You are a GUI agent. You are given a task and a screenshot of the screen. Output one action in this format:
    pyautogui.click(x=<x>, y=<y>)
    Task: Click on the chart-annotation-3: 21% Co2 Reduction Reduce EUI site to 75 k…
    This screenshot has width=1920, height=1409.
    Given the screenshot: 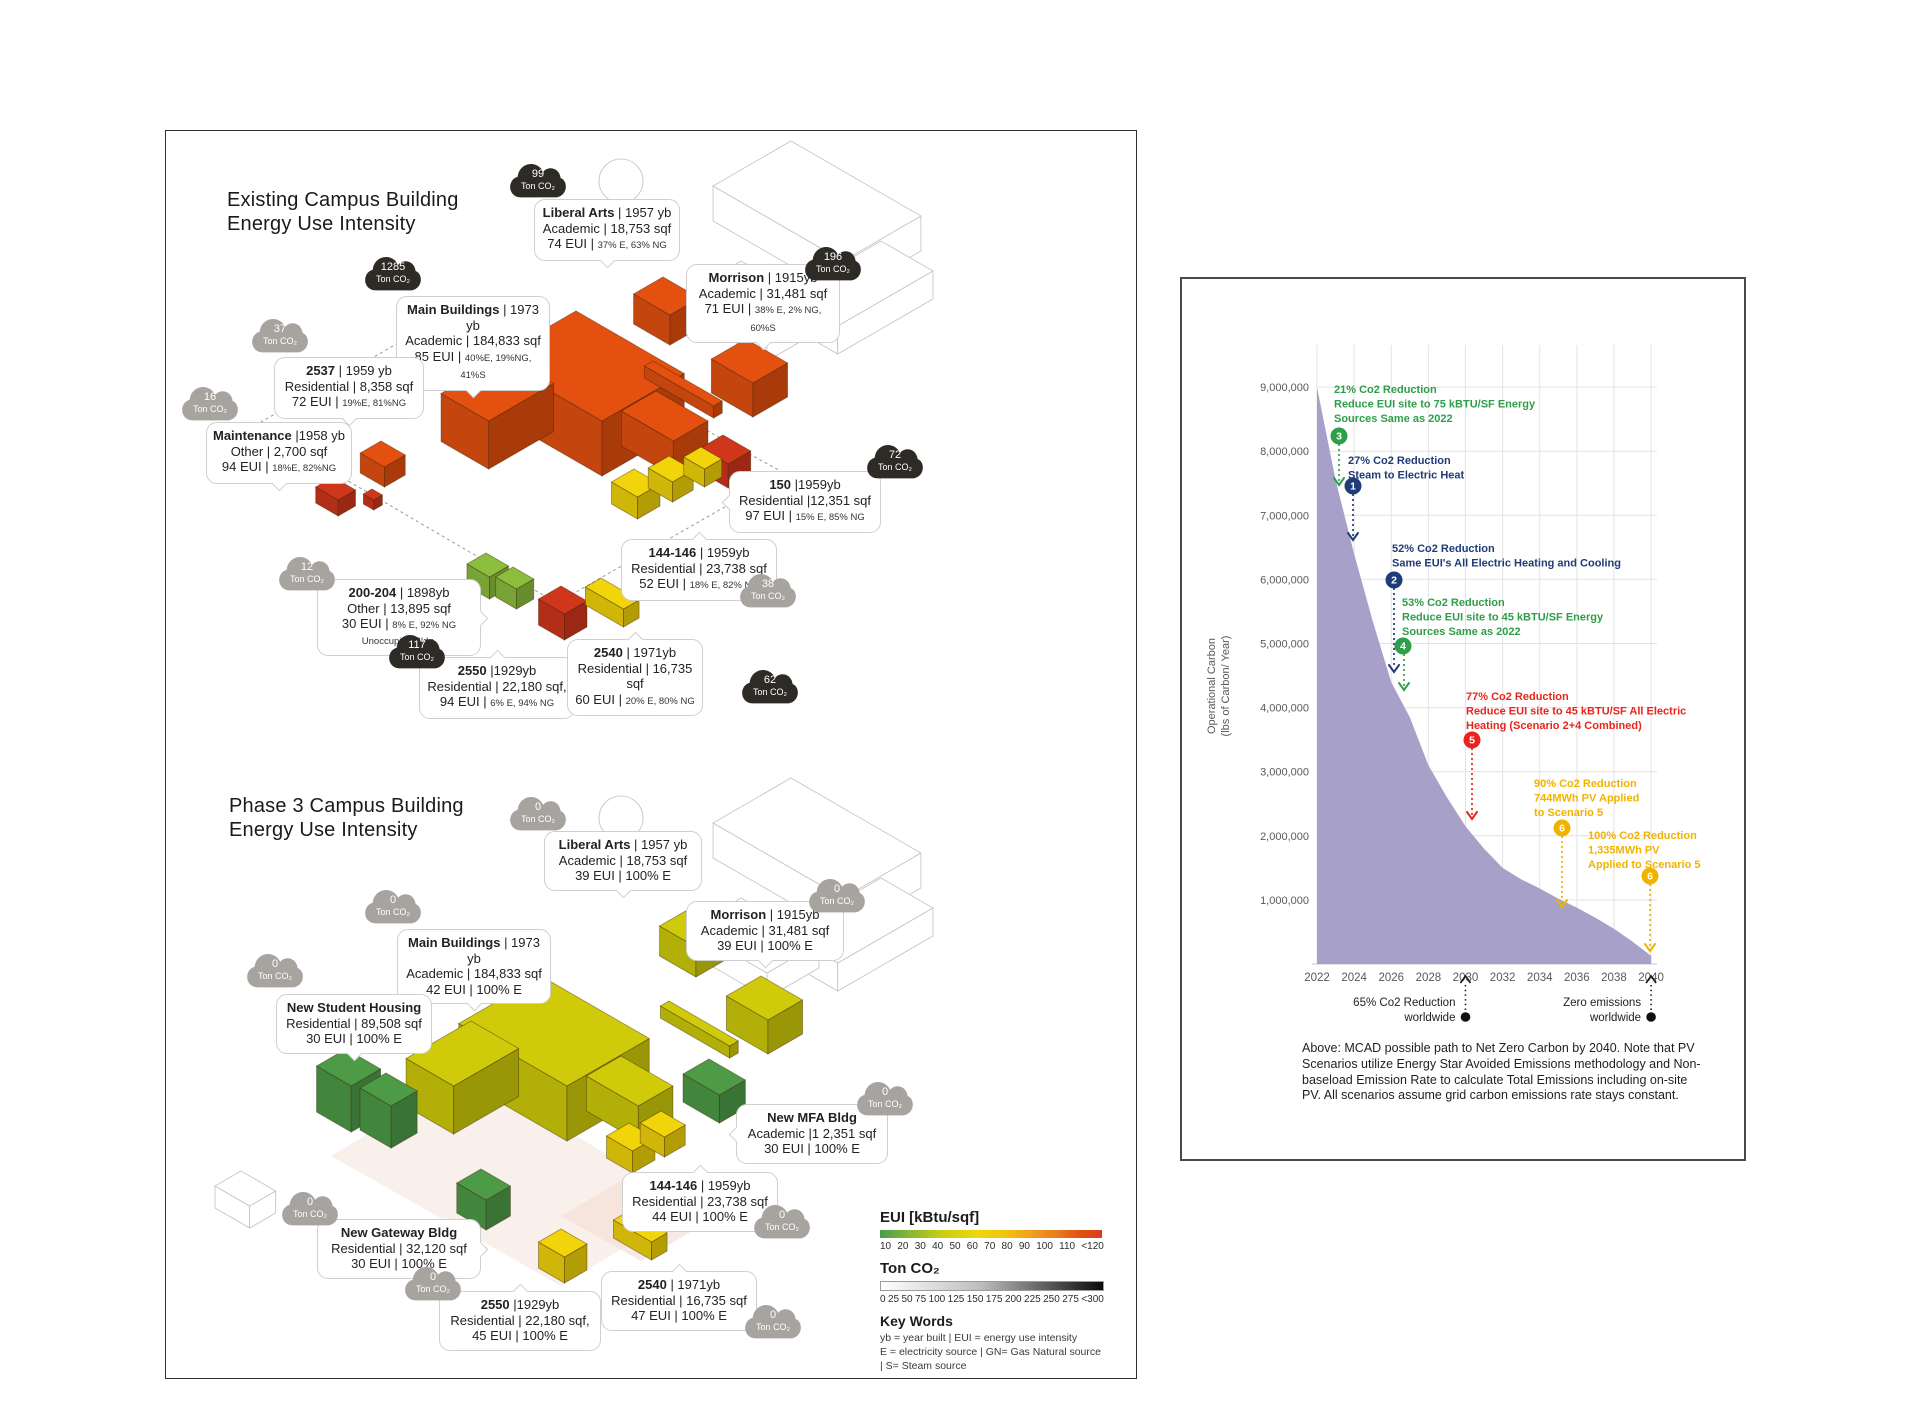 What is the action you would take?
    pyautogui.click(x=1433, y=435)
    